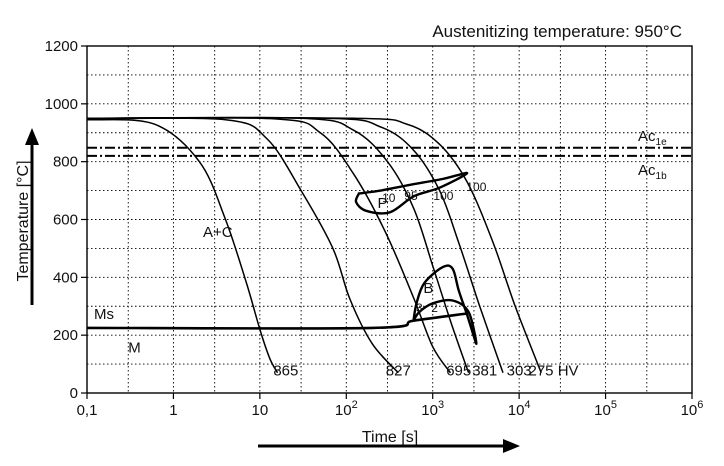  I want to click on chart-title: Austenitizing temperature: 950°C, so click(557, 31).